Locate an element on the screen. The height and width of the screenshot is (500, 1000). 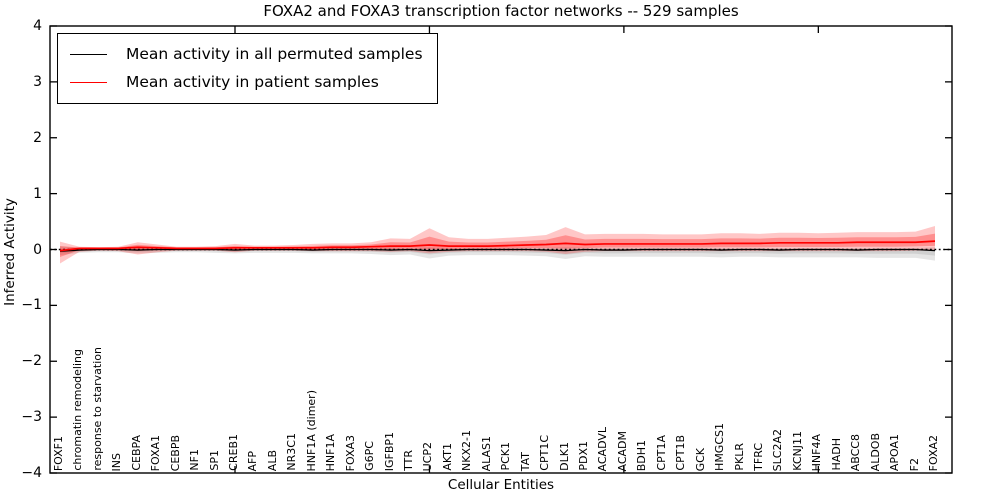
x-tick-label: PKLR is located at coordinates (739, 457).